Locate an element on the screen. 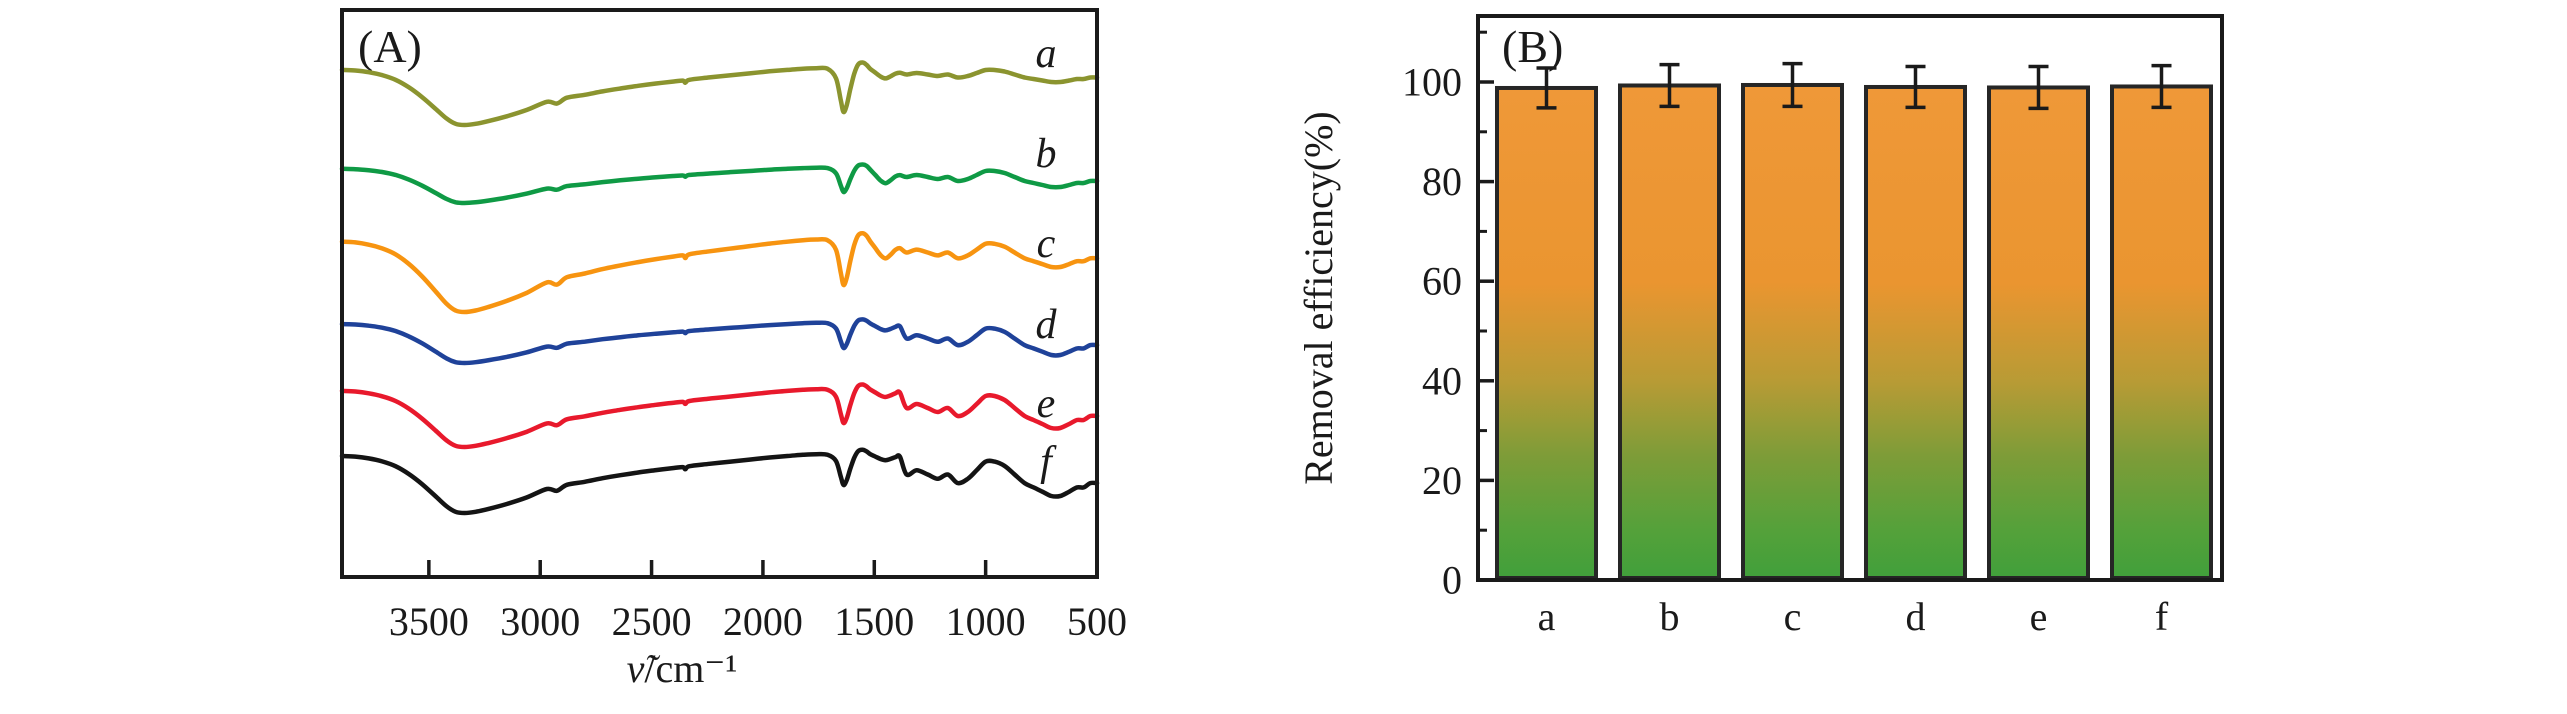 This screenshot has height=714, width=2567. bar-d is located at coordinates (1915, 332).